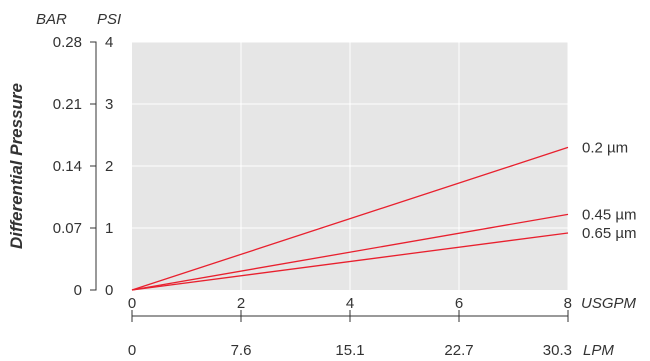 Image resolution: width=650 pixels, height=361 pixels. I want to click on bar-tick-label: 0.14, so click(67, 166).